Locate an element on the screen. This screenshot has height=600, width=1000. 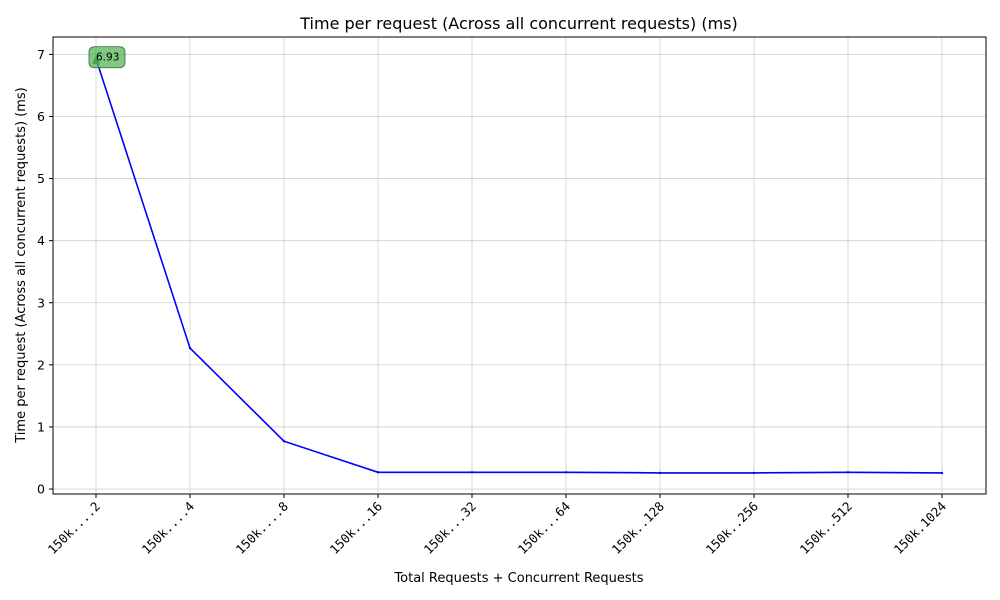
x-axis-label: Total Requests + Concurrent Requests is located at coordinates (518, 578).